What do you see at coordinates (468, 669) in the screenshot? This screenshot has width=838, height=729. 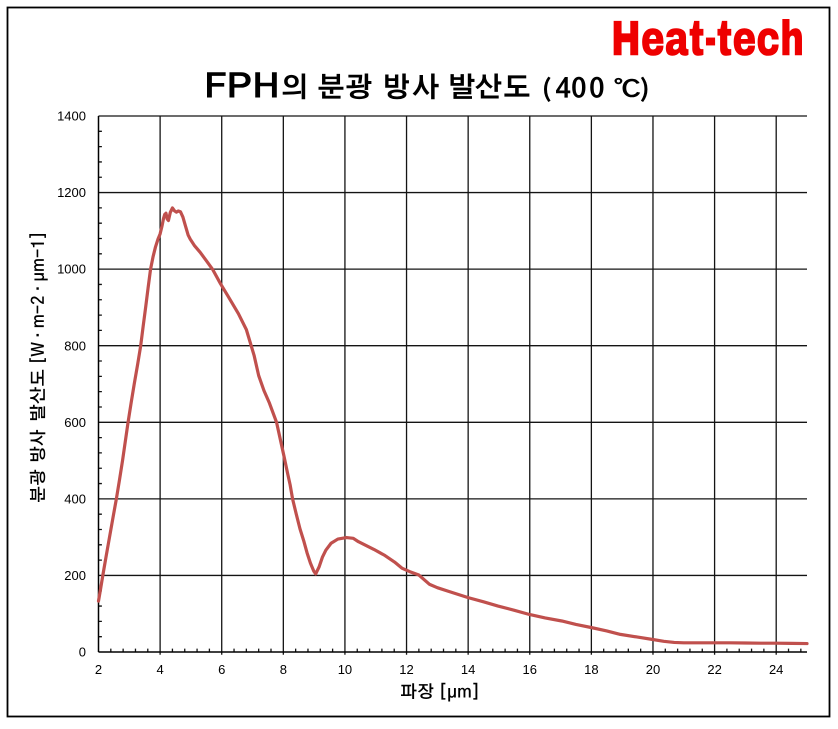 I see `svg-text: 14` at bounding box center [468, 669].